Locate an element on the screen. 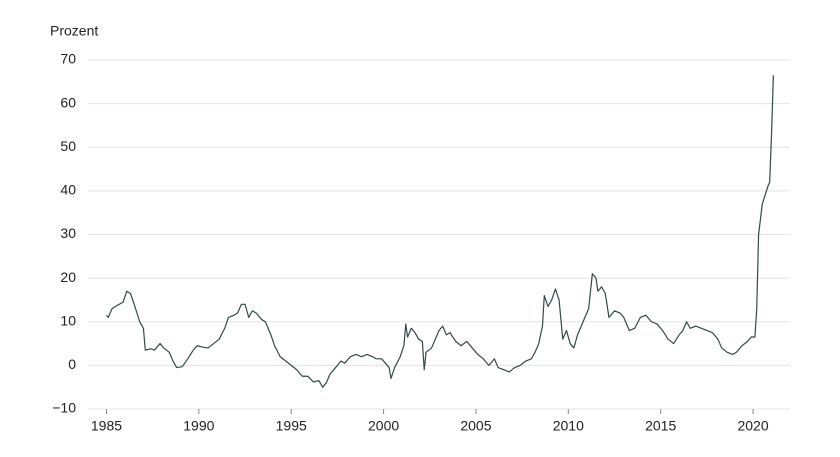  x-tick-label: 2005 is located at coordinates (475, 426).